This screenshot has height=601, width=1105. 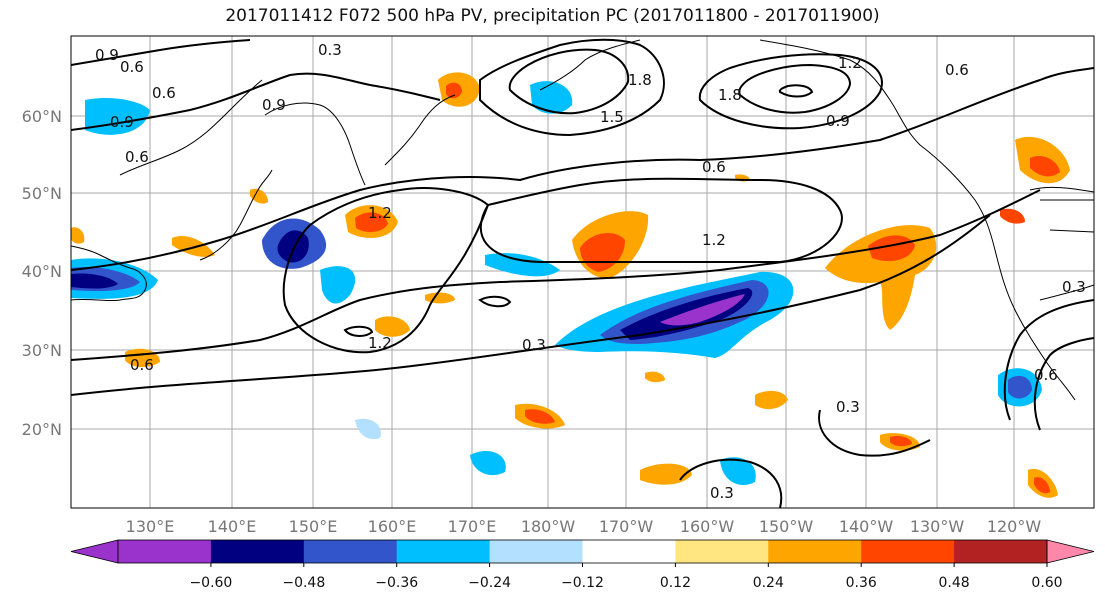 I want to click on colorbar-tick-label: 0.36, so click(x=861, y=583).